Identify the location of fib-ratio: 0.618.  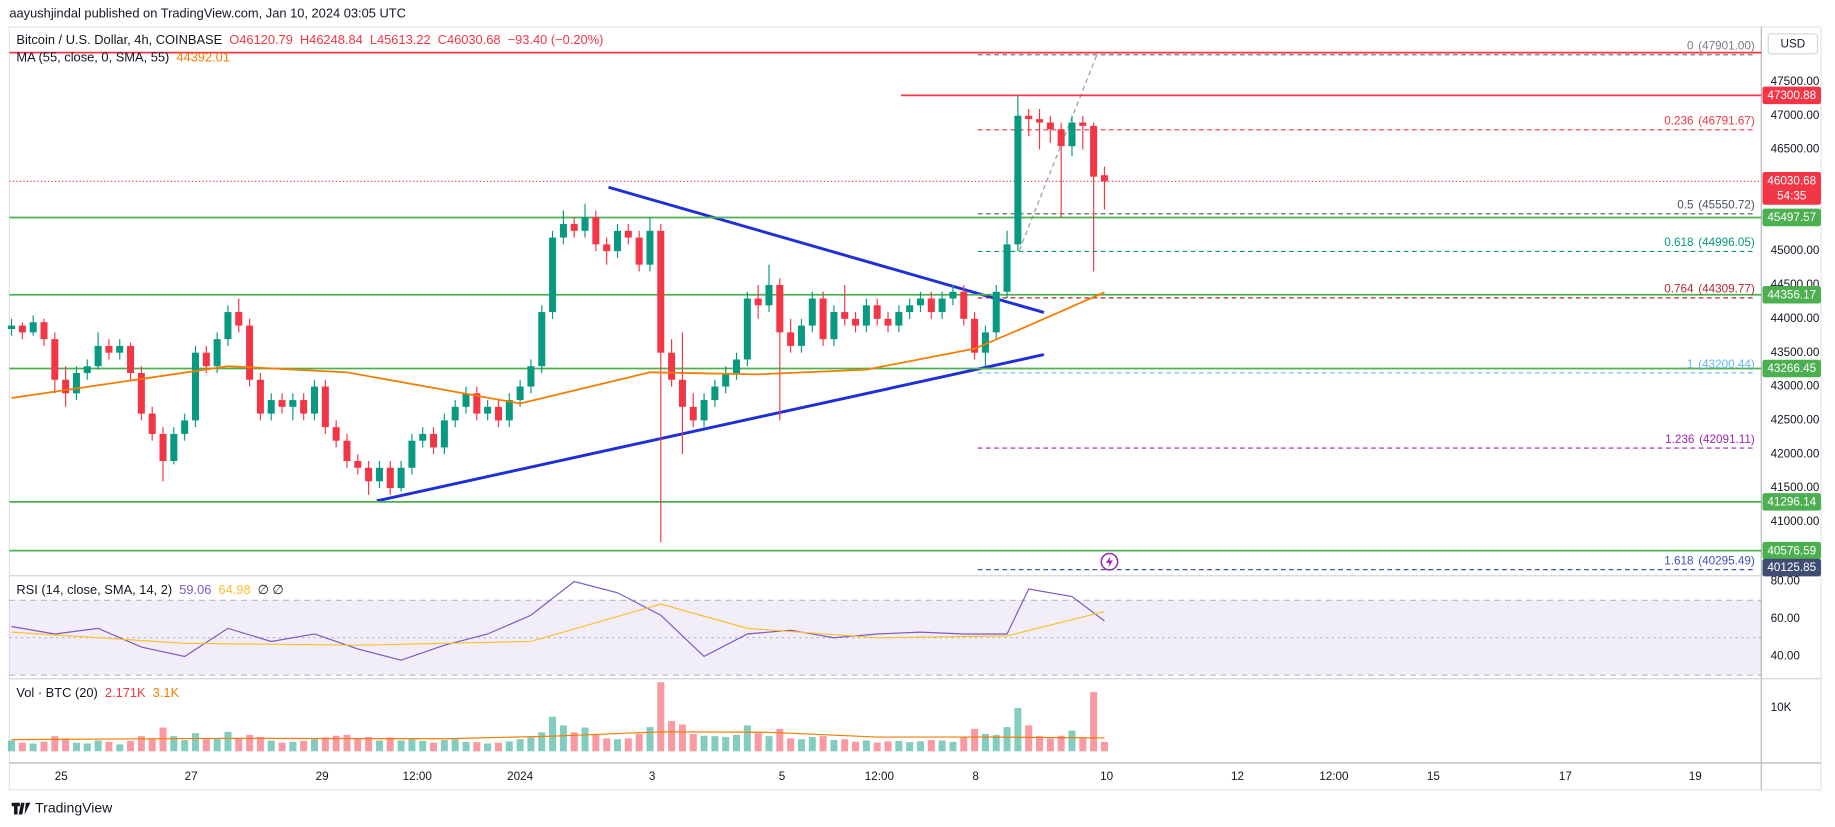
(1678, 242).